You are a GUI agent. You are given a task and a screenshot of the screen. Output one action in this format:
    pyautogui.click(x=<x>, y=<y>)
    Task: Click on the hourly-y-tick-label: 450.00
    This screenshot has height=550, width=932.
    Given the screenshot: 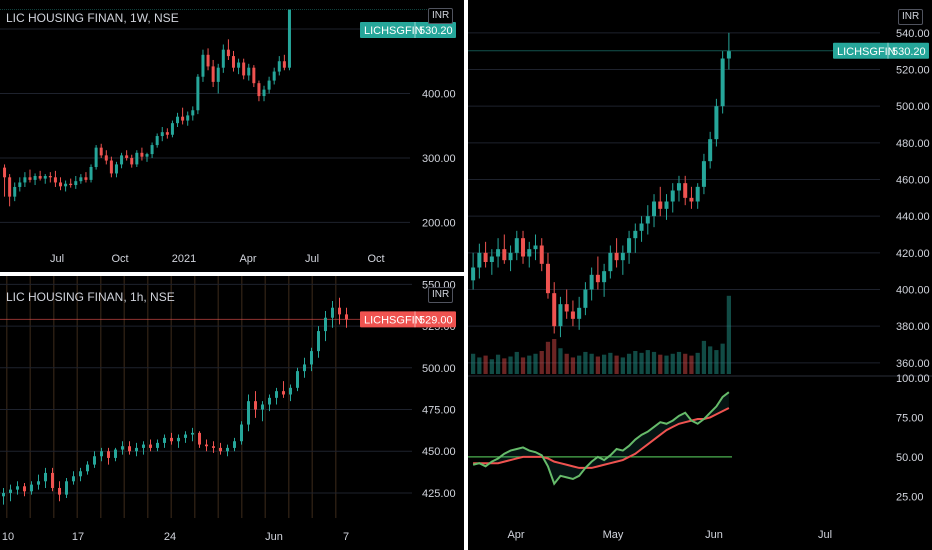 What is the action you would take?
    pyautogui.click(x=439, y=452)
    